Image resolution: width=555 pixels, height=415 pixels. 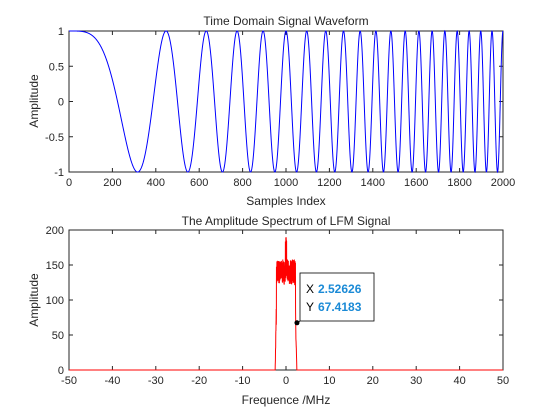 I want to click on time-domain-y-tick-label: -1, so click(x=59, y=173).